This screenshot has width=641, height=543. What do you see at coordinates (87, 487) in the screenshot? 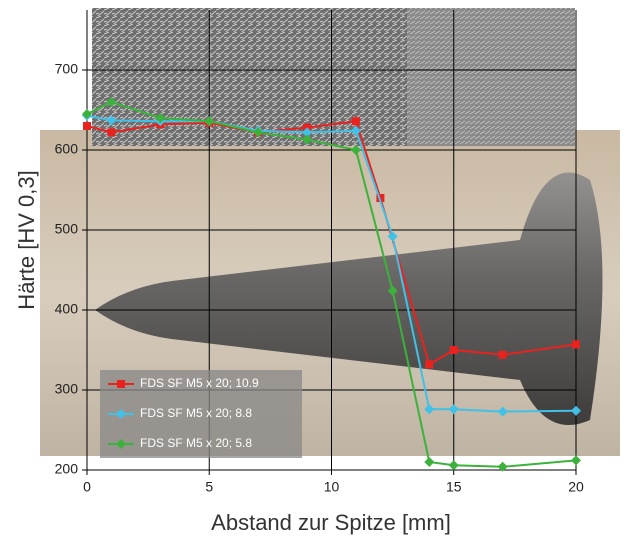
I see `x-tick-label: 0` at bounding box center [87, 487].